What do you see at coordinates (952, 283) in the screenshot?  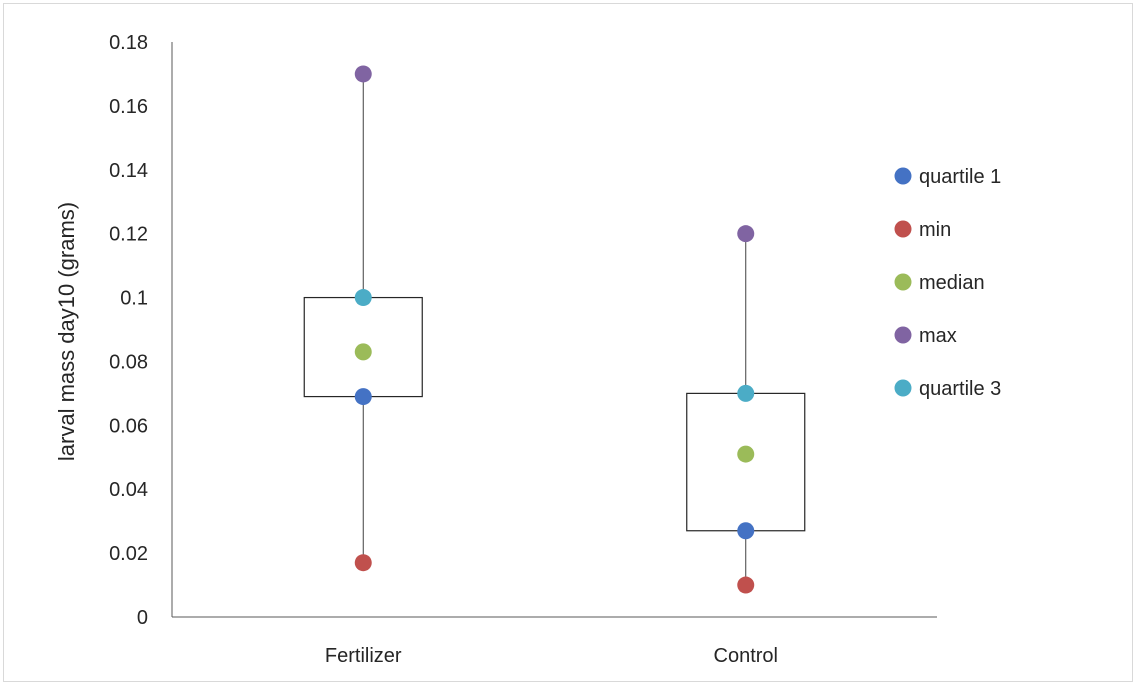 I see `legend-label: median` at bounding box center [952, 283].